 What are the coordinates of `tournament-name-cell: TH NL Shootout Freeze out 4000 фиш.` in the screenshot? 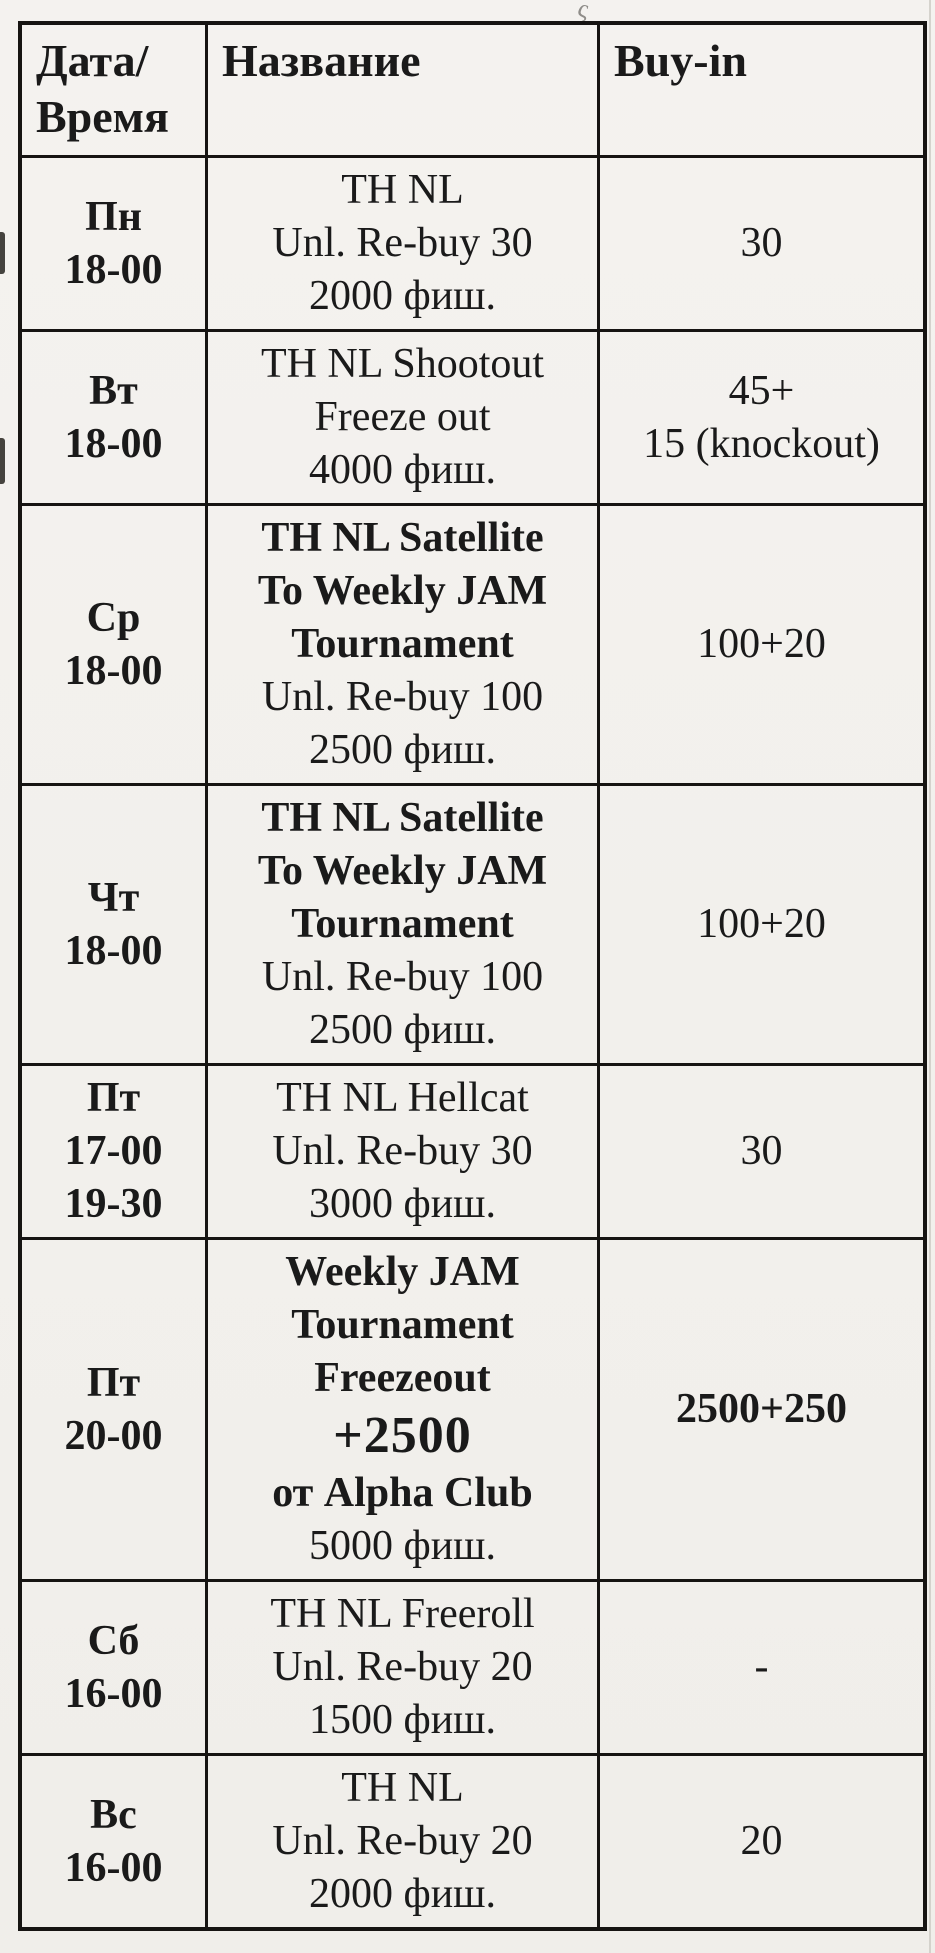 It's located at (404, 417).